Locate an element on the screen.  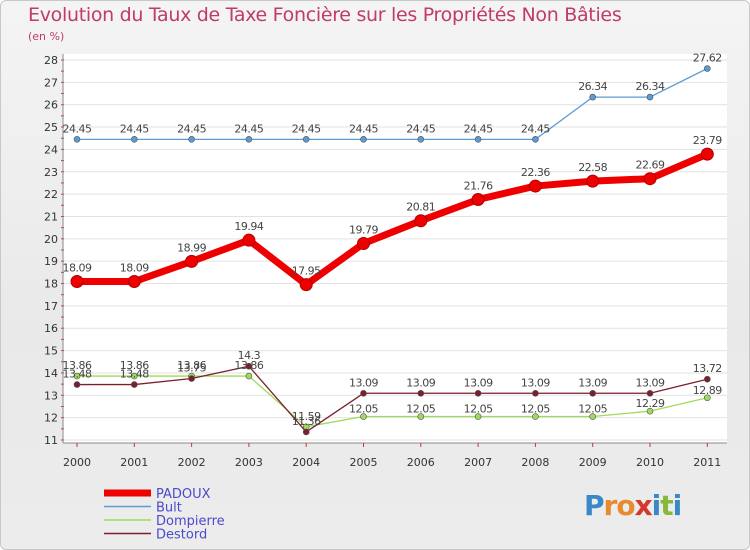
data-label: 21.76 is located at coordinates (478, 185).